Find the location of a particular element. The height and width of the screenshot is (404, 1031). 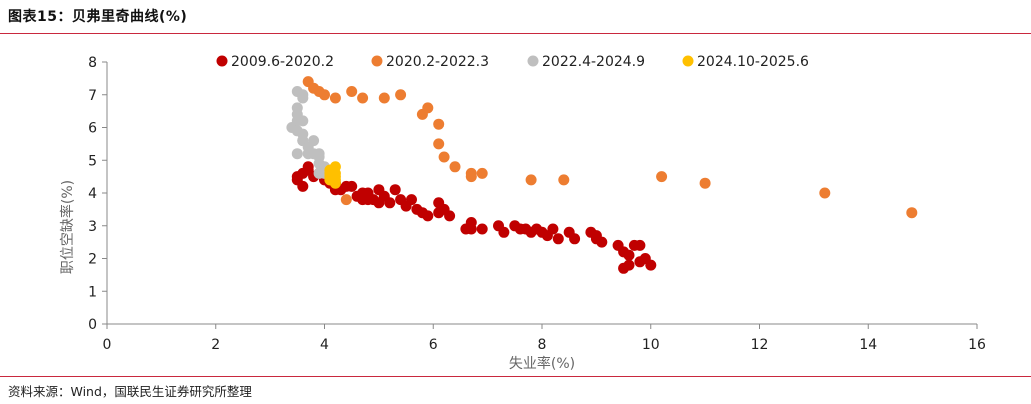

y-tick-label: 4 is located at coordinates (92, 194).